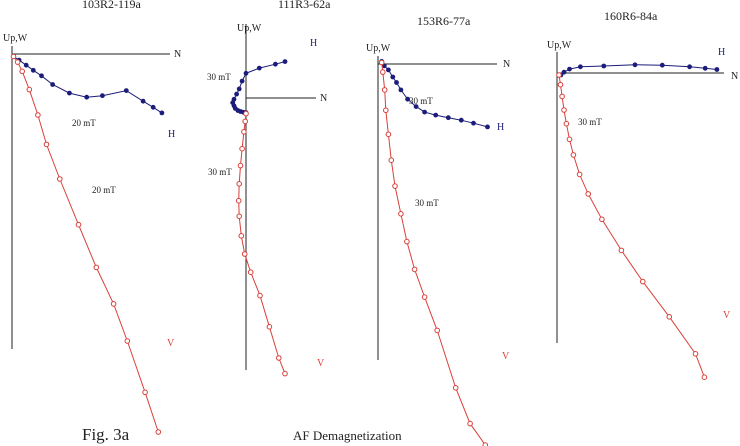 The width and height of the screenshot is (740, 446). I want to click on figure-subtitle: AF Demagnetization, so click(347, 435).